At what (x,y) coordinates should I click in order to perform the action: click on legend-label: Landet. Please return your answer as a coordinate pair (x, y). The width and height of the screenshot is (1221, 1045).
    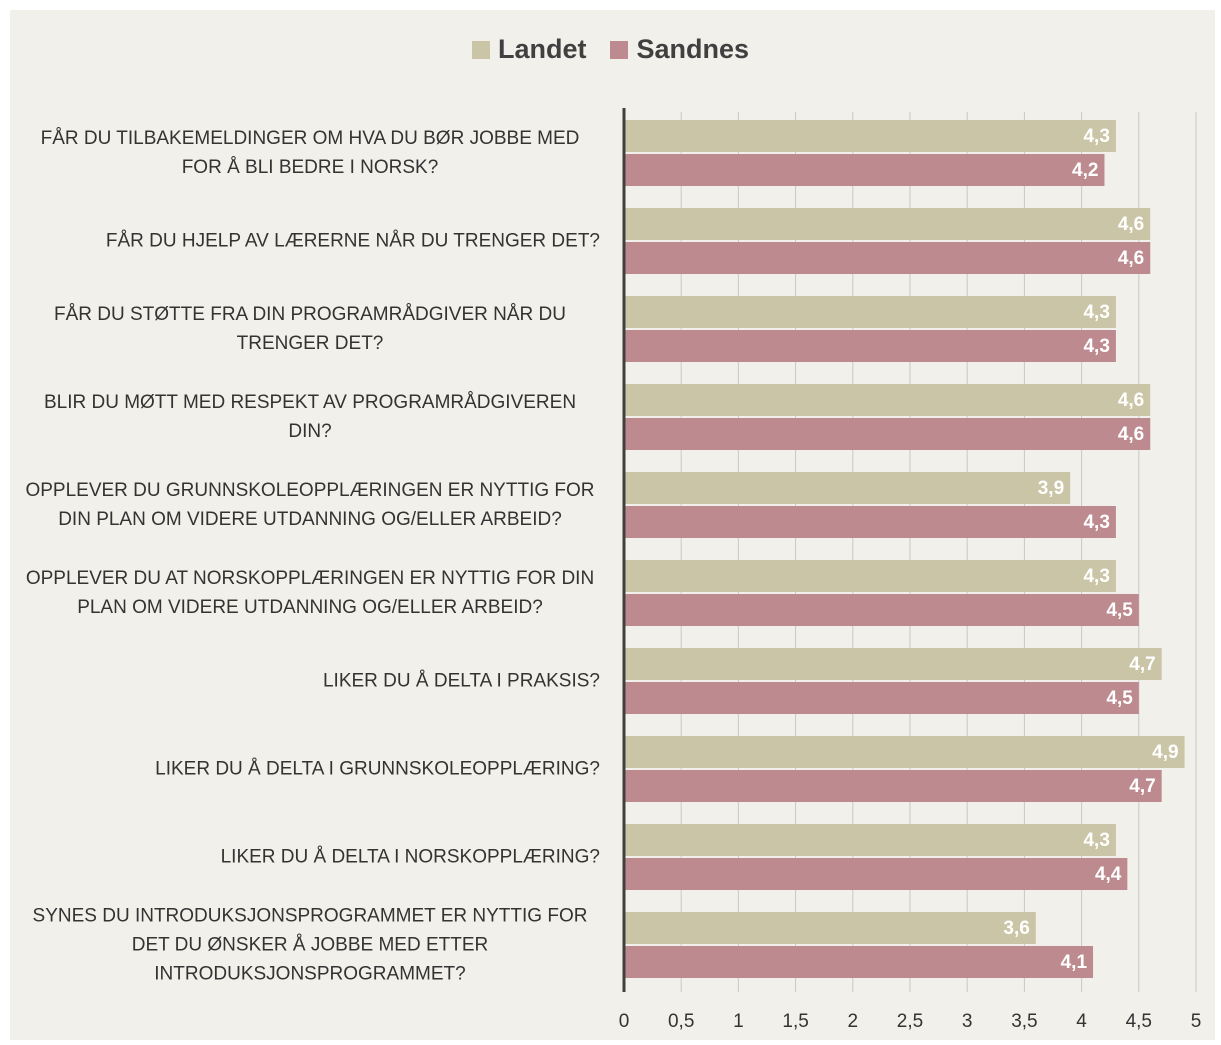
    Looking at the image, I should click on (542, 49).